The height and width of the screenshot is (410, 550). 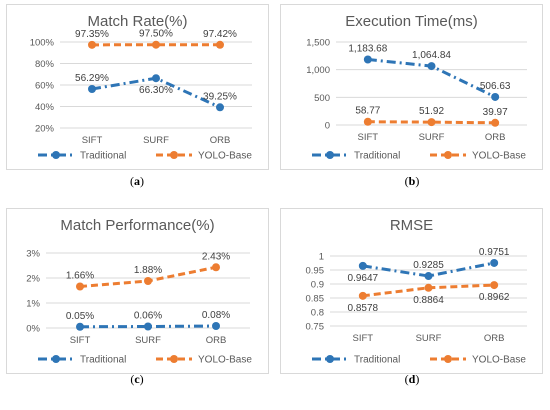 I want to click on y-tick-label: 100%, so click(x=42, y=43).